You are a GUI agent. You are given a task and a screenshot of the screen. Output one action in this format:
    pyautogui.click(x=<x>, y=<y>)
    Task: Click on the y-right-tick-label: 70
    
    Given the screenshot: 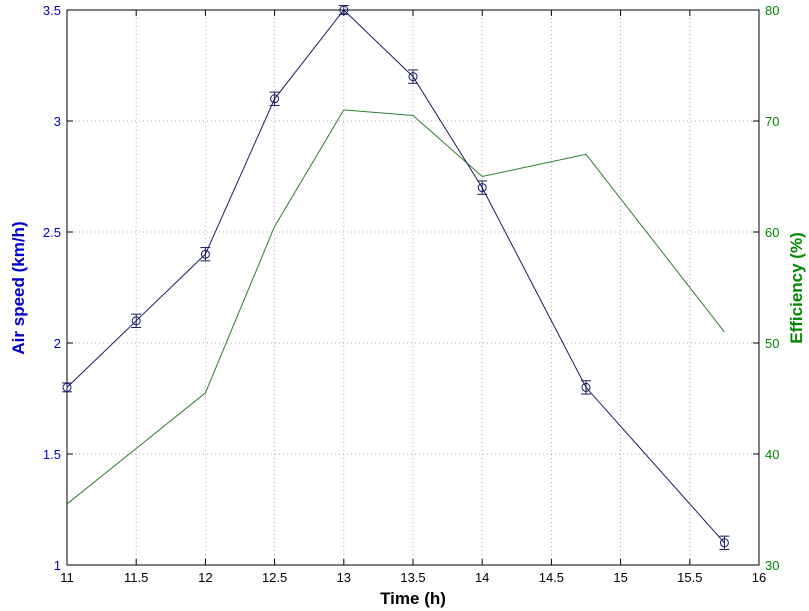 What is the action you would take?
    pyautogui.click(x=772, y=121)
    